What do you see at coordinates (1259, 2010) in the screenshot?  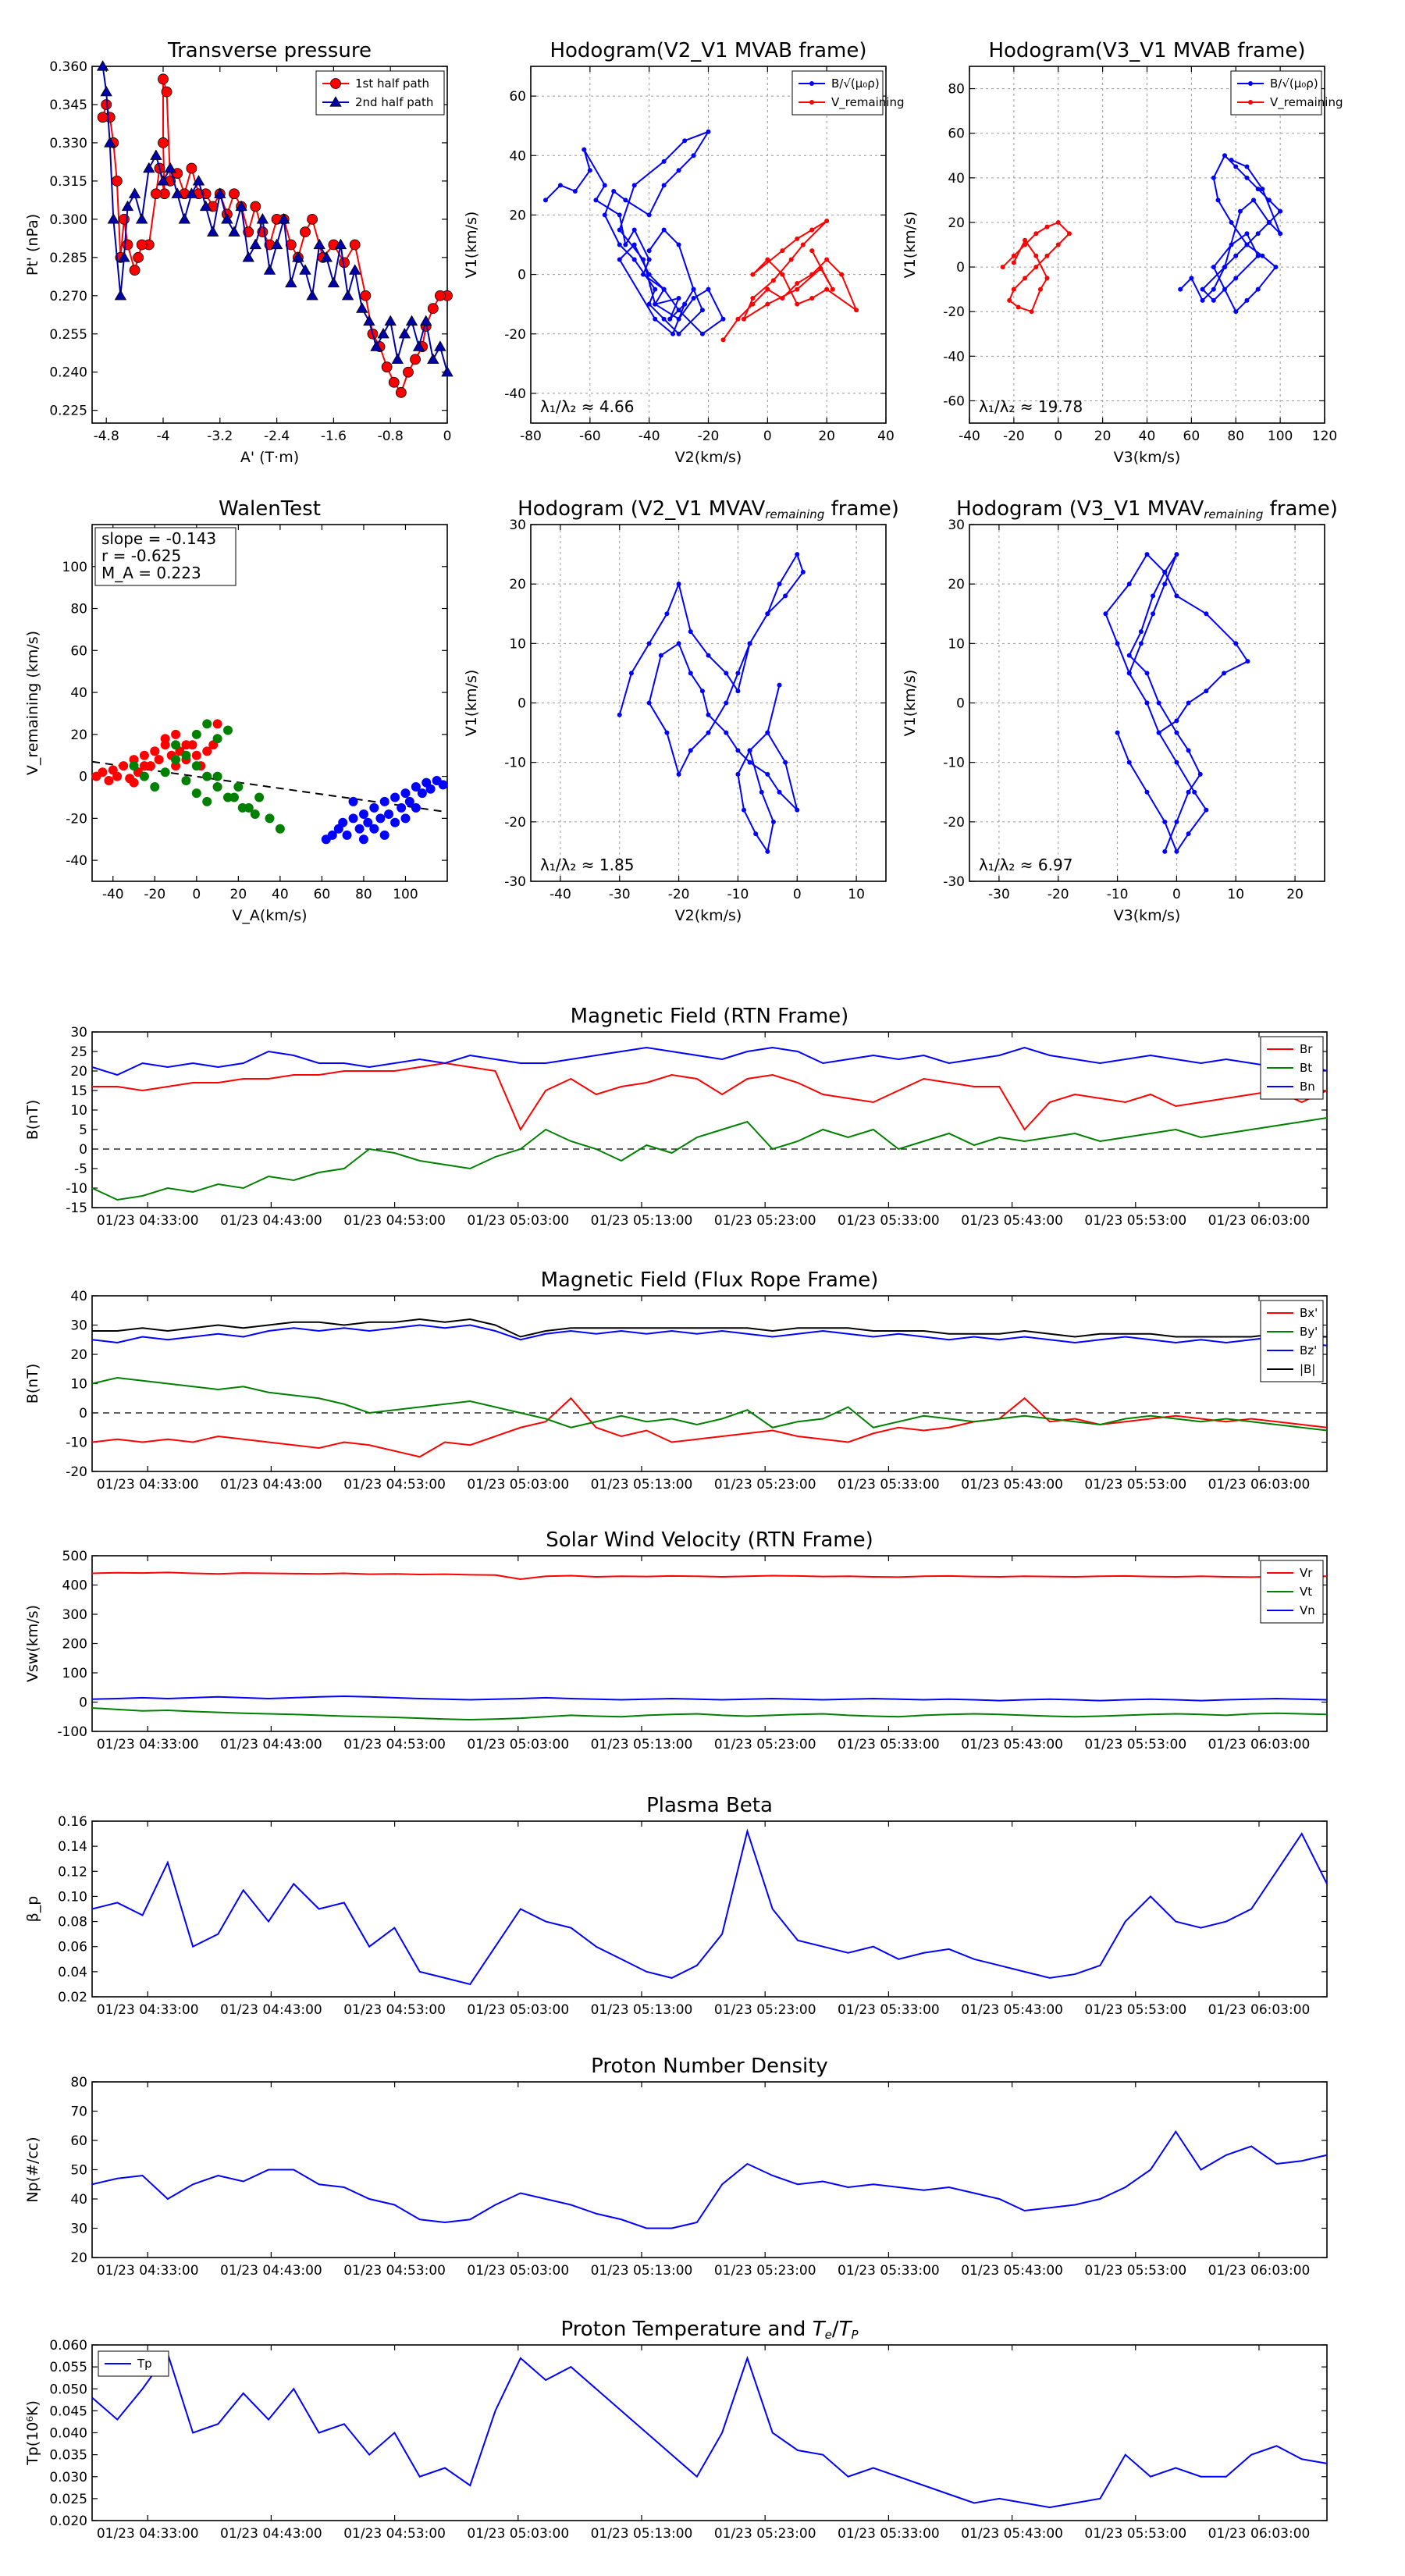 I see `x-tick-label: 01/23 06:03:00` at bounding box center [1259, 2010].